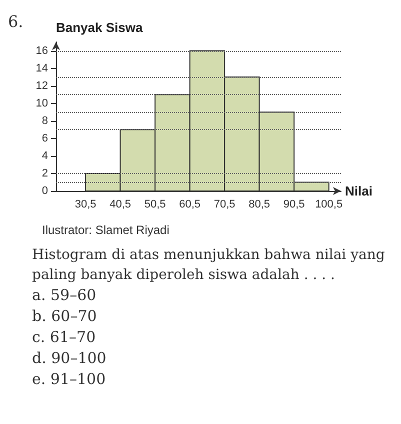 Image resolution: width=401 pixels, height=424 pixels. Describe the element at coordinates (42, 50) in the screenshot. I see `y-tick-label: 16` at that location.